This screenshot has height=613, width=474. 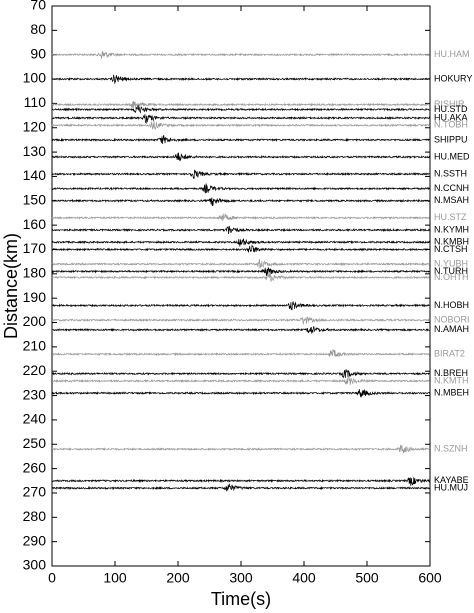 What do you see at coordinates (35, 492) in the screenshot?
I see `y-tick-label: 270` at bounding box center [35, 492].